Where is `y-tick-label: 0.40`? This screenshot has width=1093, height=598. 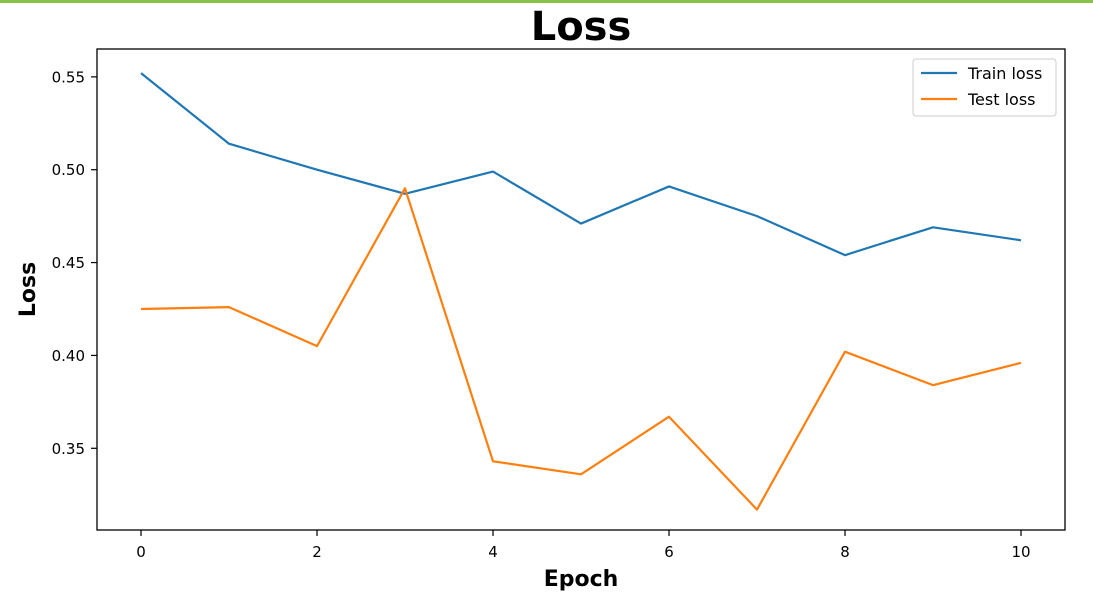
y-tick-label: 0.40 is located at coordinates (68, 356).